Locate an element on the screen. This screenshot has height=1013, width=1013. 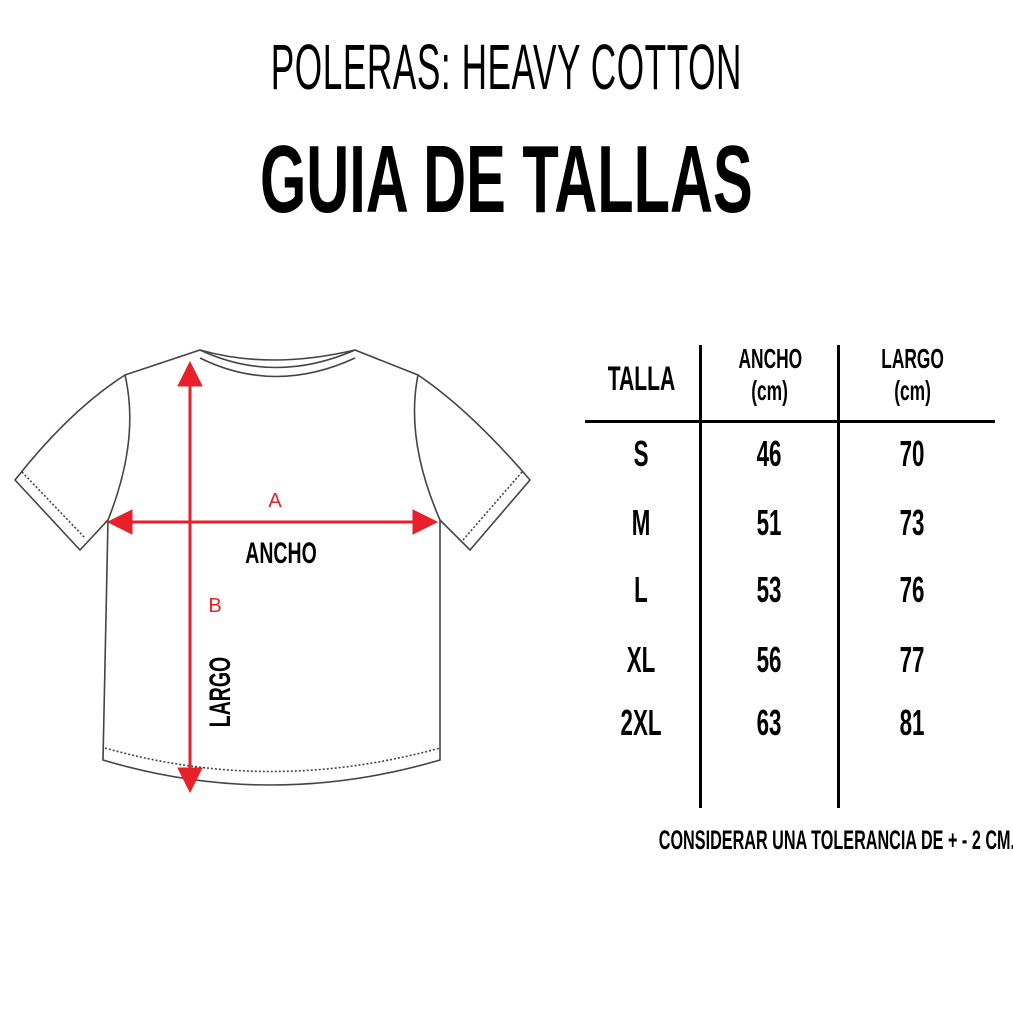
header-talla: TALLA is located at coordinates (641, 379).